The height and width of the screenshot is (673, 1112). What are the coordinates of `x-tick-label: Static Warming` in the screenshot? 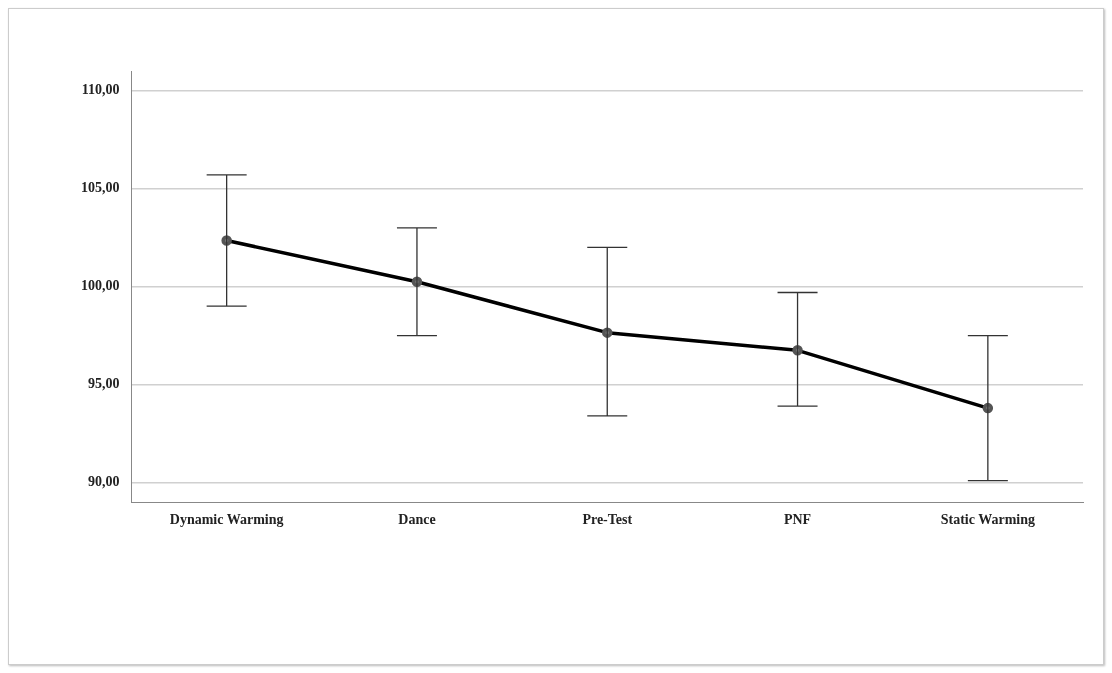 It's located at (987, 520).